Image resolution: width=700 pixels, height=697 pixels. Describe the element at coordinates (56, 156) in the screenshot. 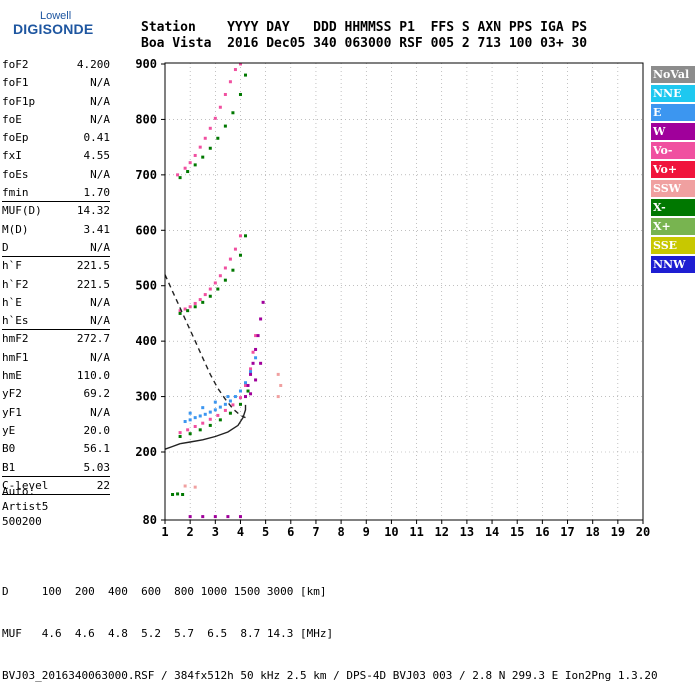

I see `param-row: fxI 4.55` at that location.